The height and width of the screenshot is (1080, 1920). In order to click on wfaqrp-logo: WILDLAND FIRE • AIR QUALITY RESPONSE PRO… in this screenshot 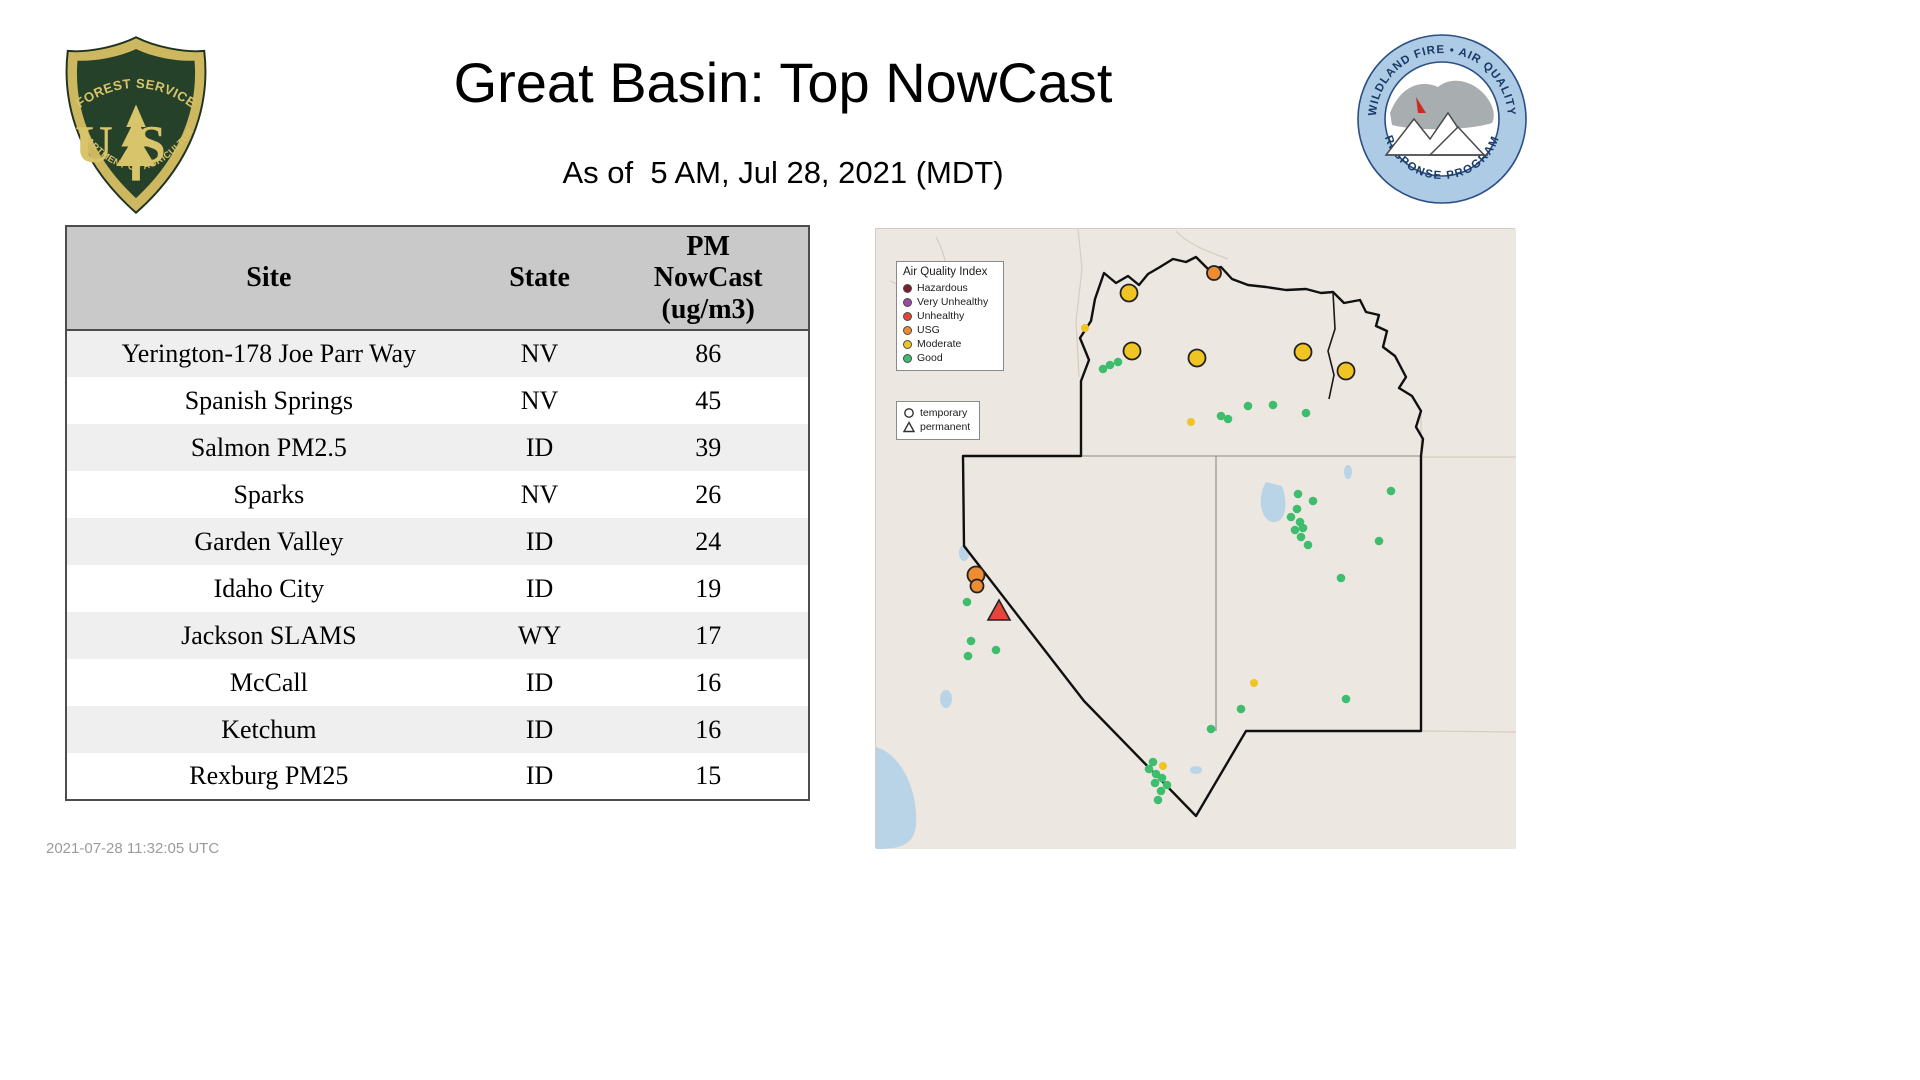, I will do `click(1442, 119)`.